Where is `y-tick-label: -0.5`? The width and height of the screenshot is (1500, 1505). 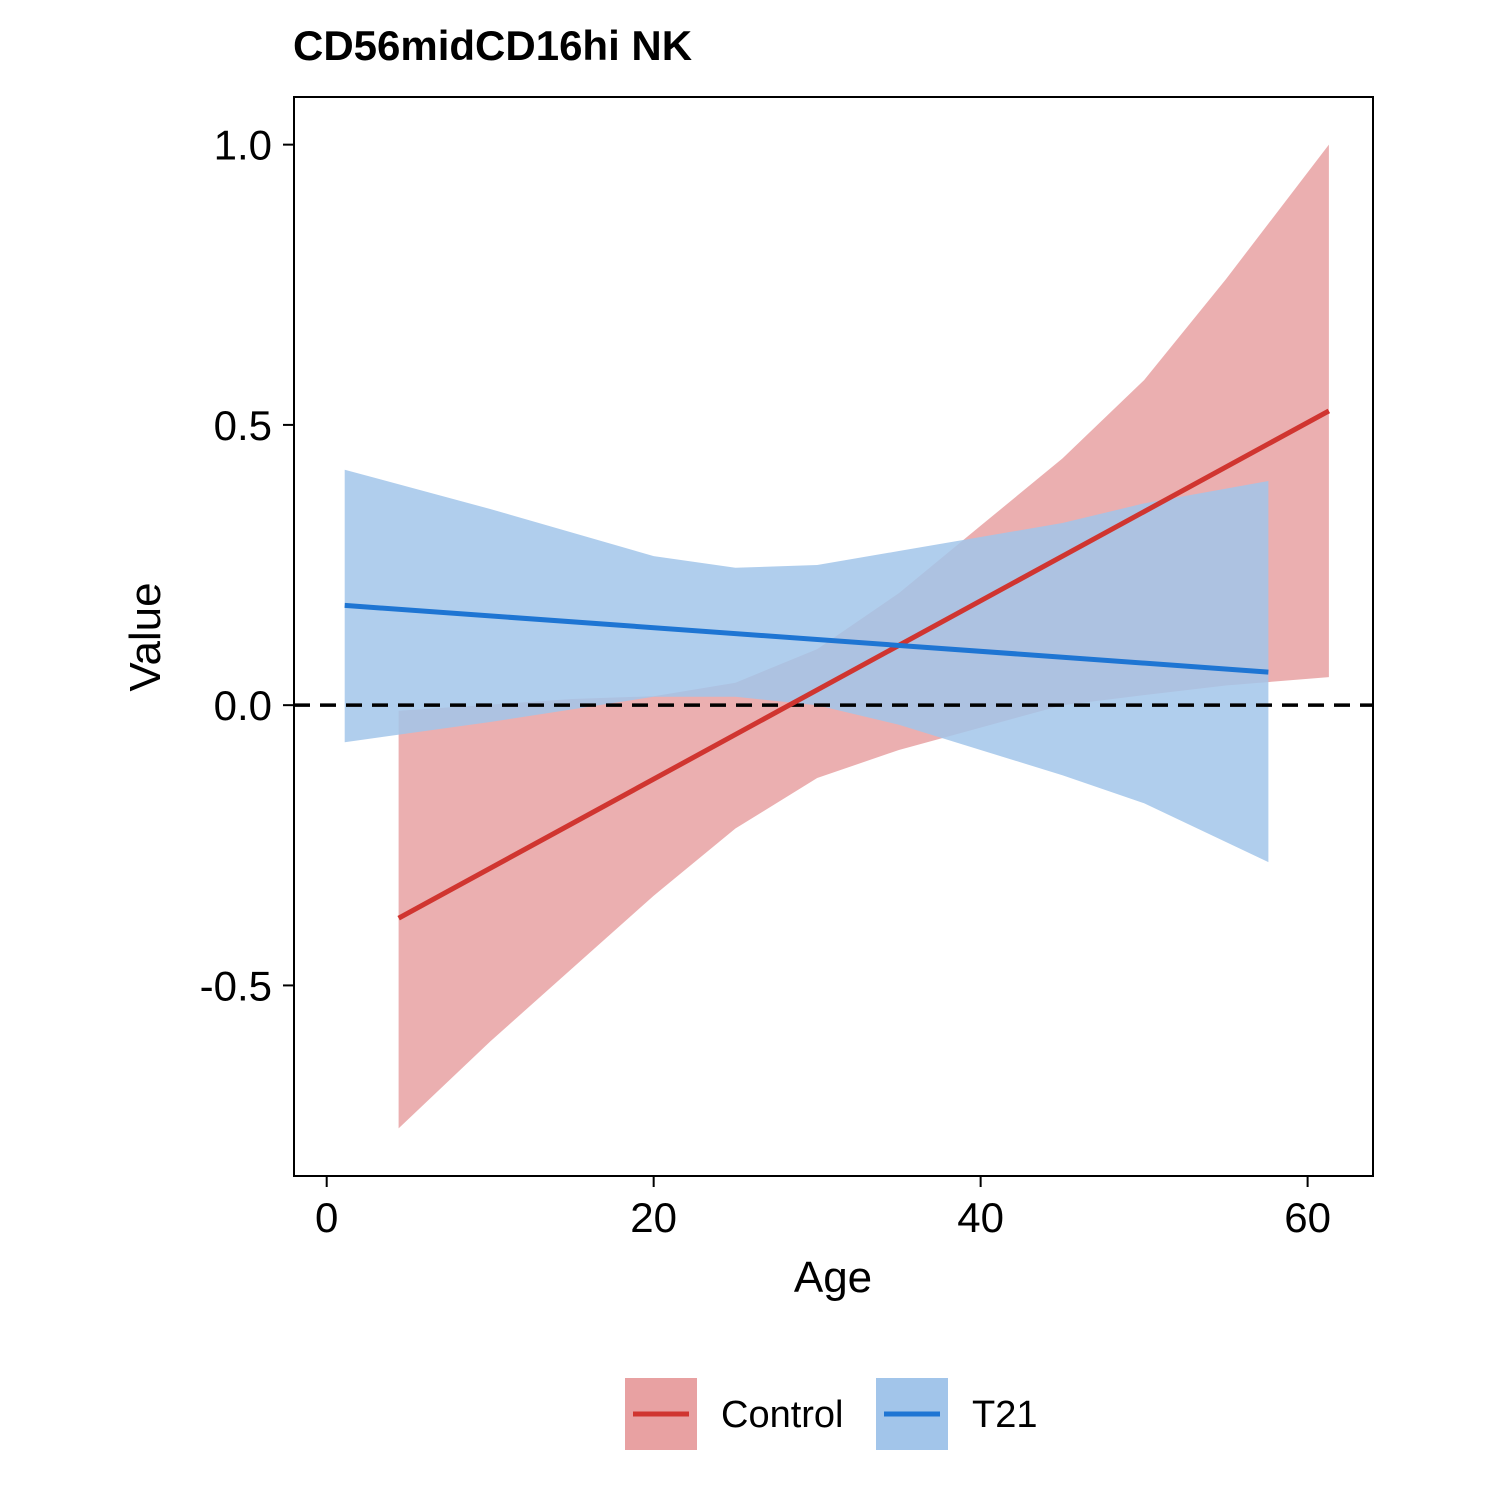
y-tick-label: -0.5 is located at coordinates (236, 985).